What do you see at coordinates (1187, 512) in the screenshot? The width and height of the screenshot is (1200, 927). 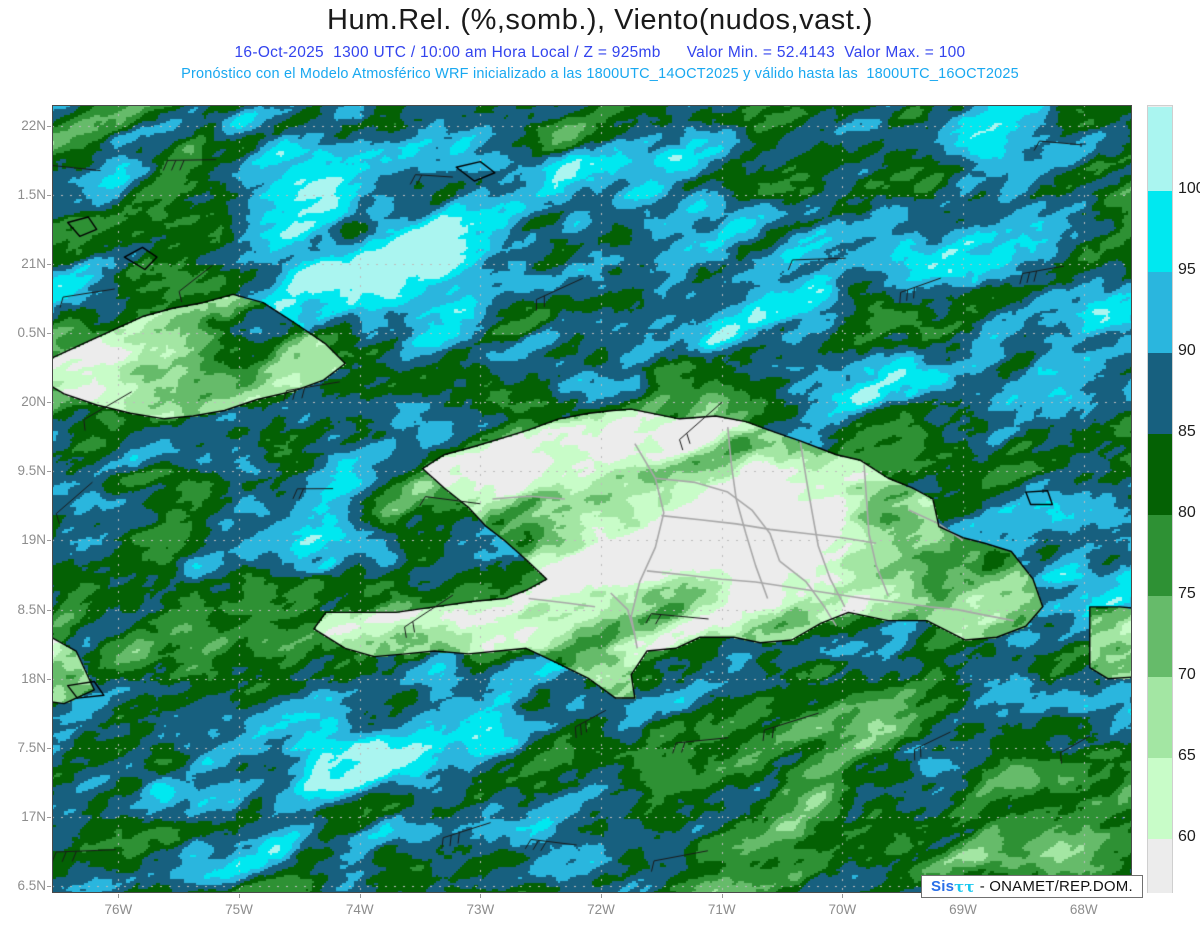 I see `colorbar-tick-label: 80` at bounding box center [1187, 512].